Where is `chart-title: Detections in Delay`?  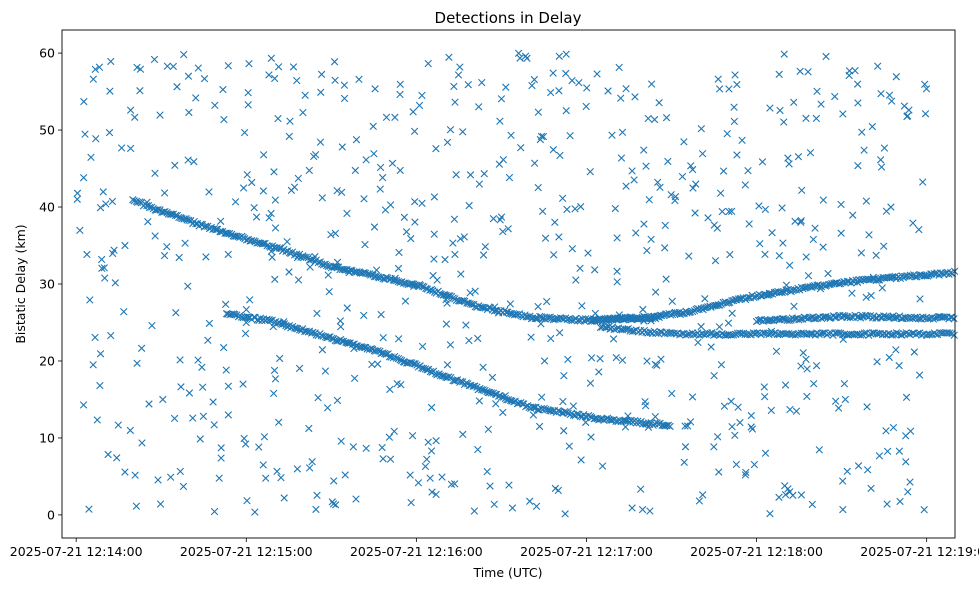 chart-title: Detections in Delay is located at coordinates (508, 18).